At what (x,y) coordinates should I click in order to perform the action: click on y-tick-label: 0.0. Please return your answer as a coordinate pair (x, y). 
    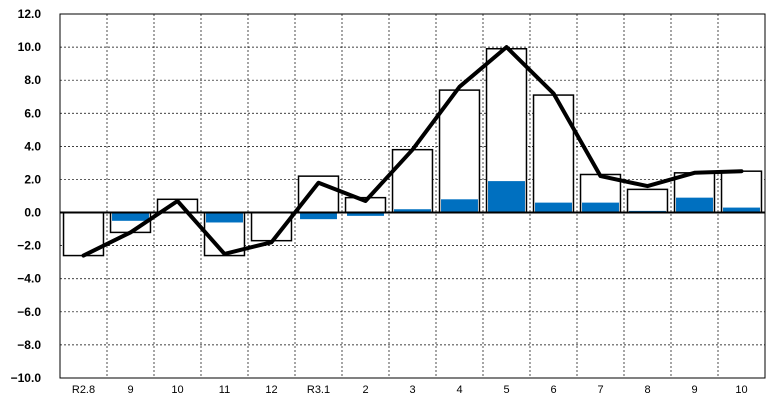
    Looking at the image, I should click on (32, 213).